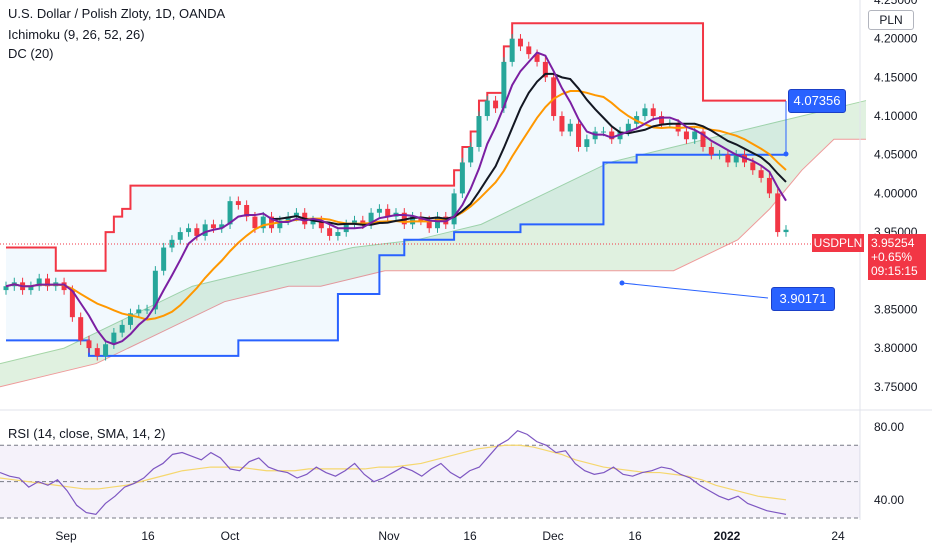  What do you see at coordinates (896, 348) in the screenshot?
I see `price-tick-label: 3.80000` at bounding box center [896, 348].